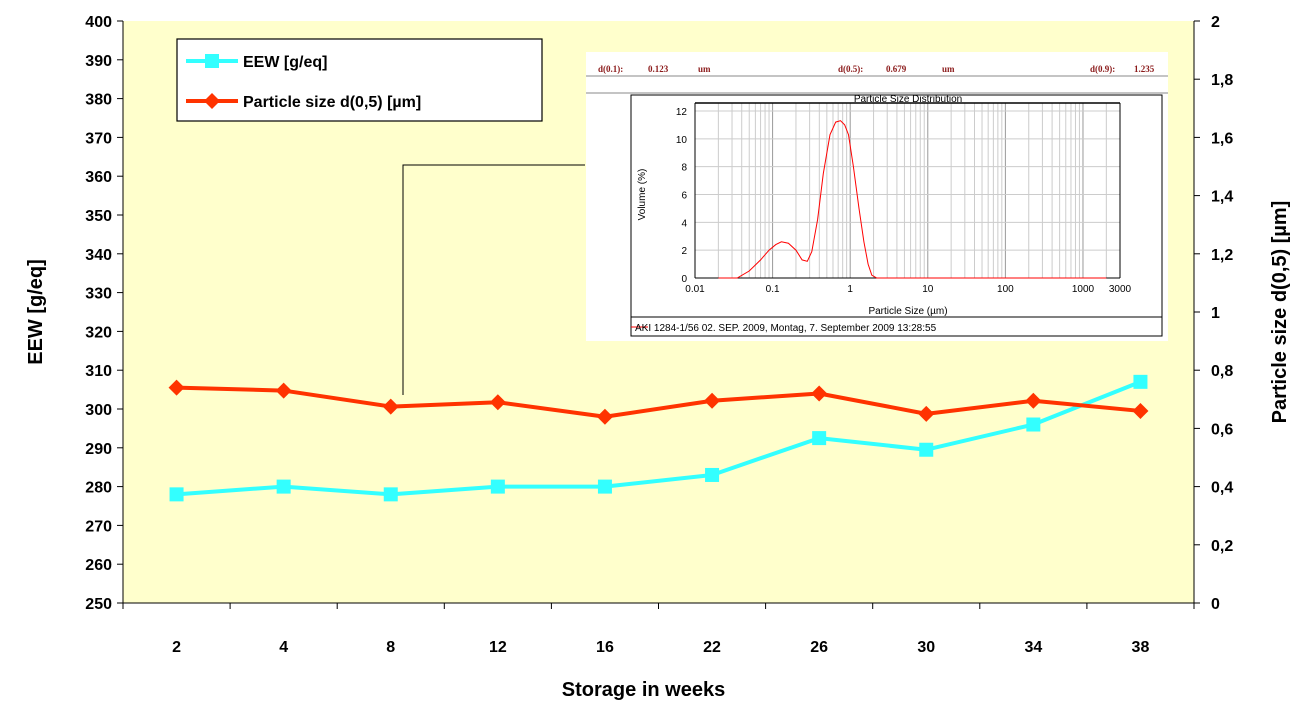 The image size is (1303, 708). Describe the element at coordinates (1222, 371) in the screenshot. I see `y2-tick-label: 0,8` at that location.